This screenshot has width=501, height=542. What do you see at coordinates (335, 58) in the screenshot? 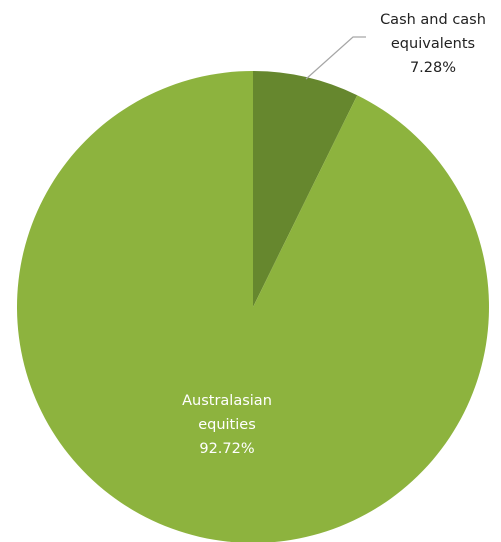
I see `cash-leader-line` at bounding box center [335, 58].